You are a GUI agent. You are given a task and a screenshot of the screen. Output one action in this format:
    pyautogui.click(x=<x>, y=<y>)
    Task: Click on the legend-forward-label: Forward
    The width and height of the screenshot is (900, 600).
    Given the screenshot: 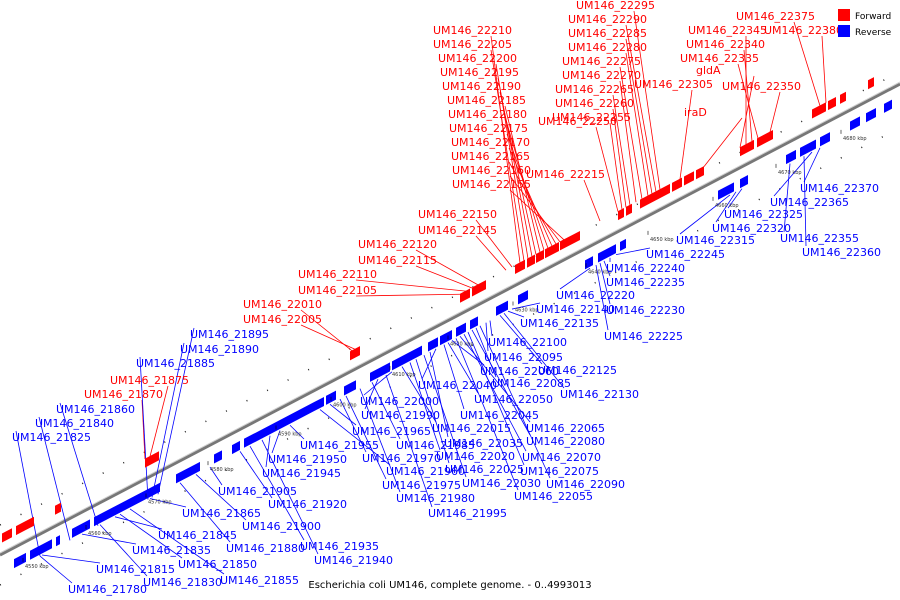 What is the action you would take?
    pyautogui.click(x=873, y=17)
    